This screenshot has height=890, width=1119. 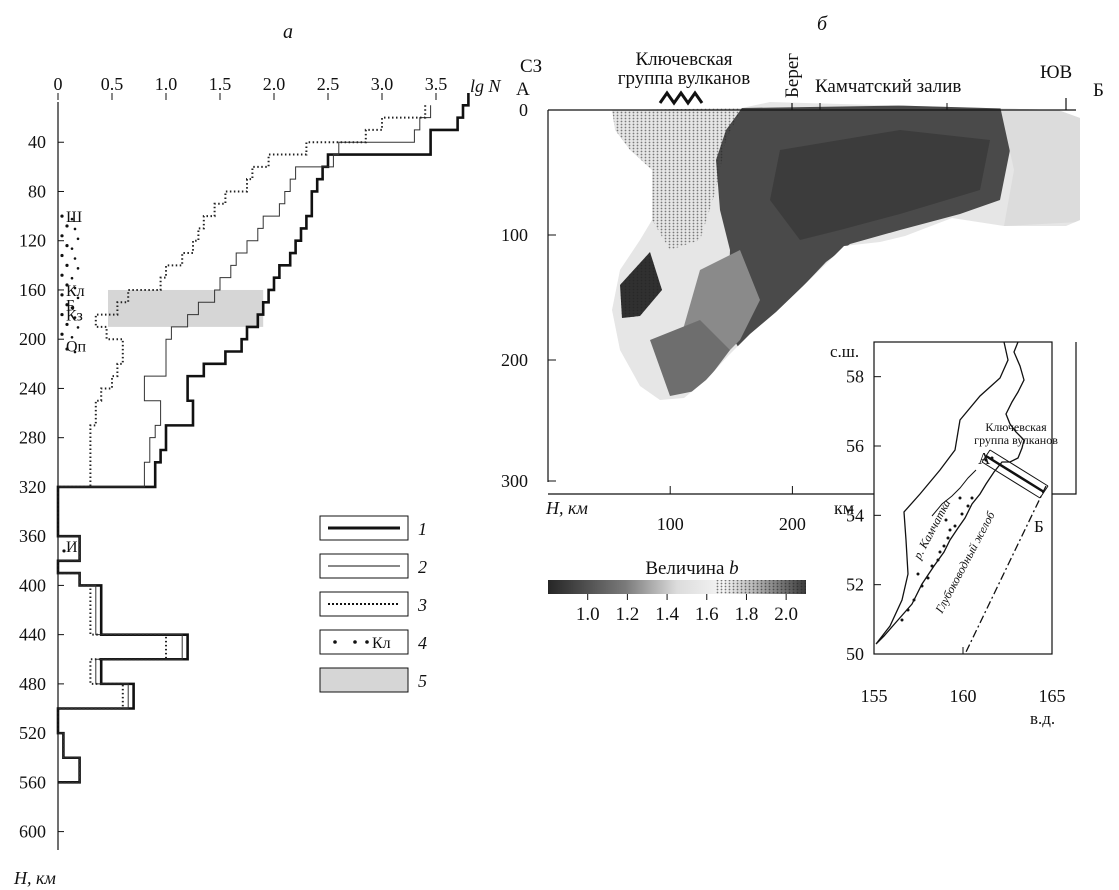 I want to click on y-tick-label: 320, so click(x=32, y=487).